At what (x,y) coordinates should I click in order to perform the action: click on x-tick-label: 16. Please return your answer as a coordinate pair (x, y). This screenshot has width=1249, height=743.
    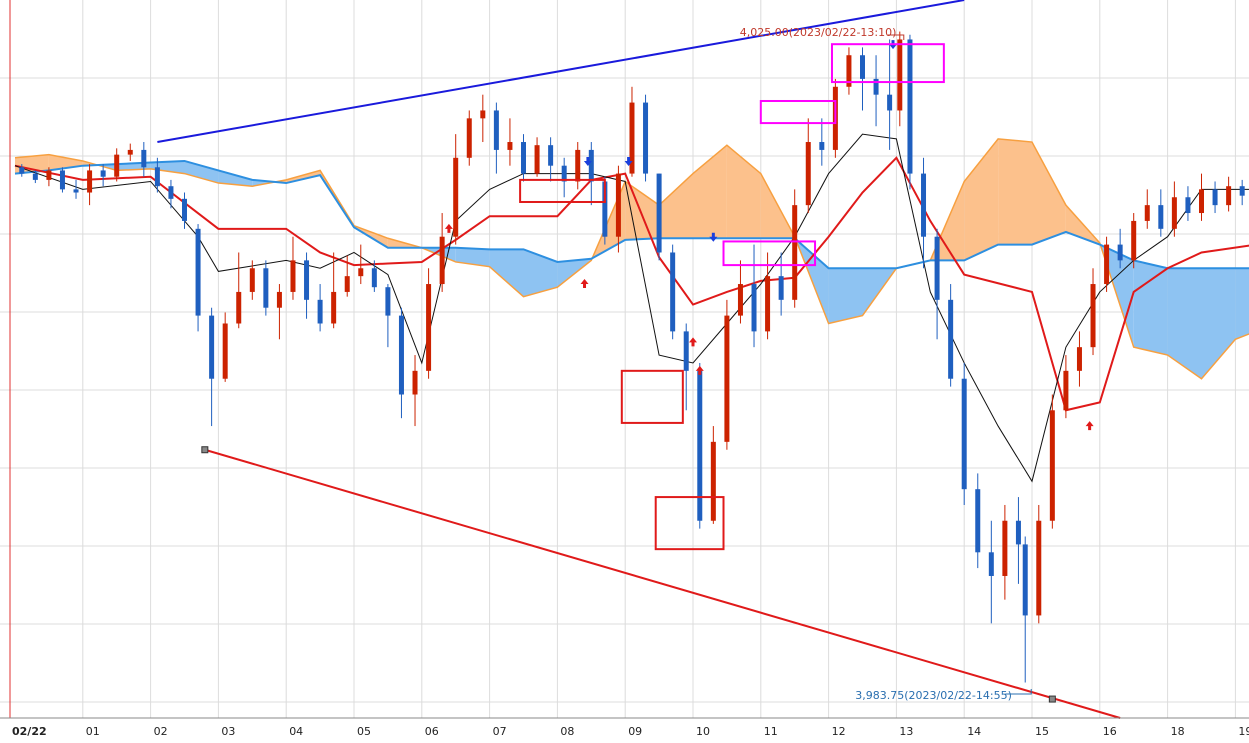
    Looking at the image, I should click on (1110, 731).